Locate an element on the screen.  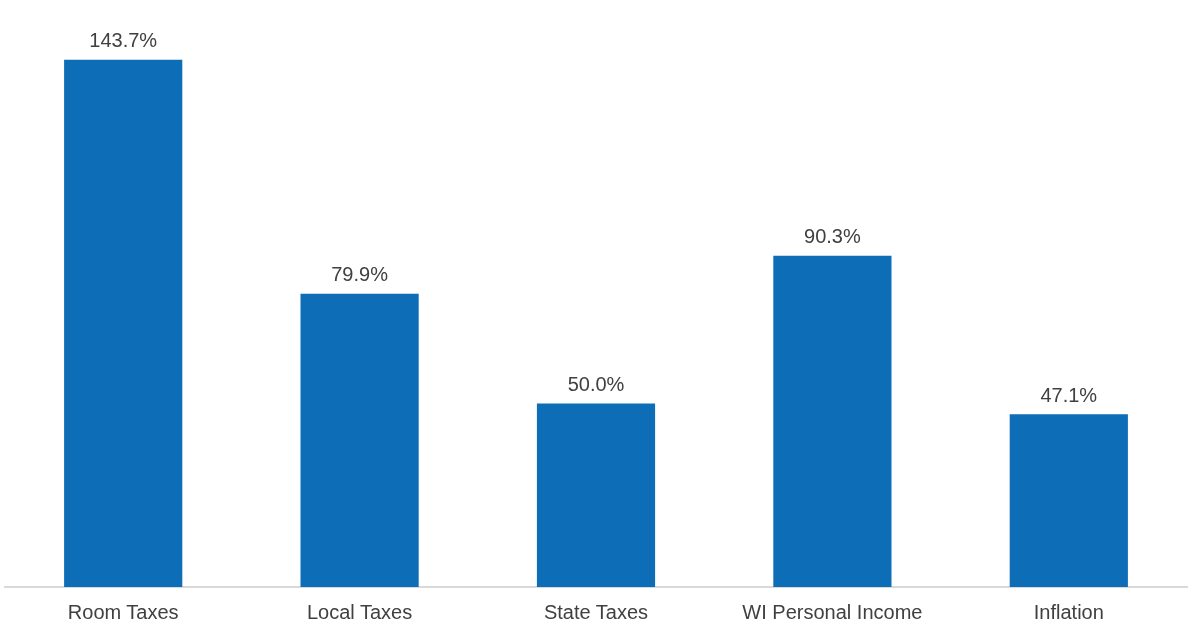
data-label: 47.1% is located at coordinates (1069, 394).